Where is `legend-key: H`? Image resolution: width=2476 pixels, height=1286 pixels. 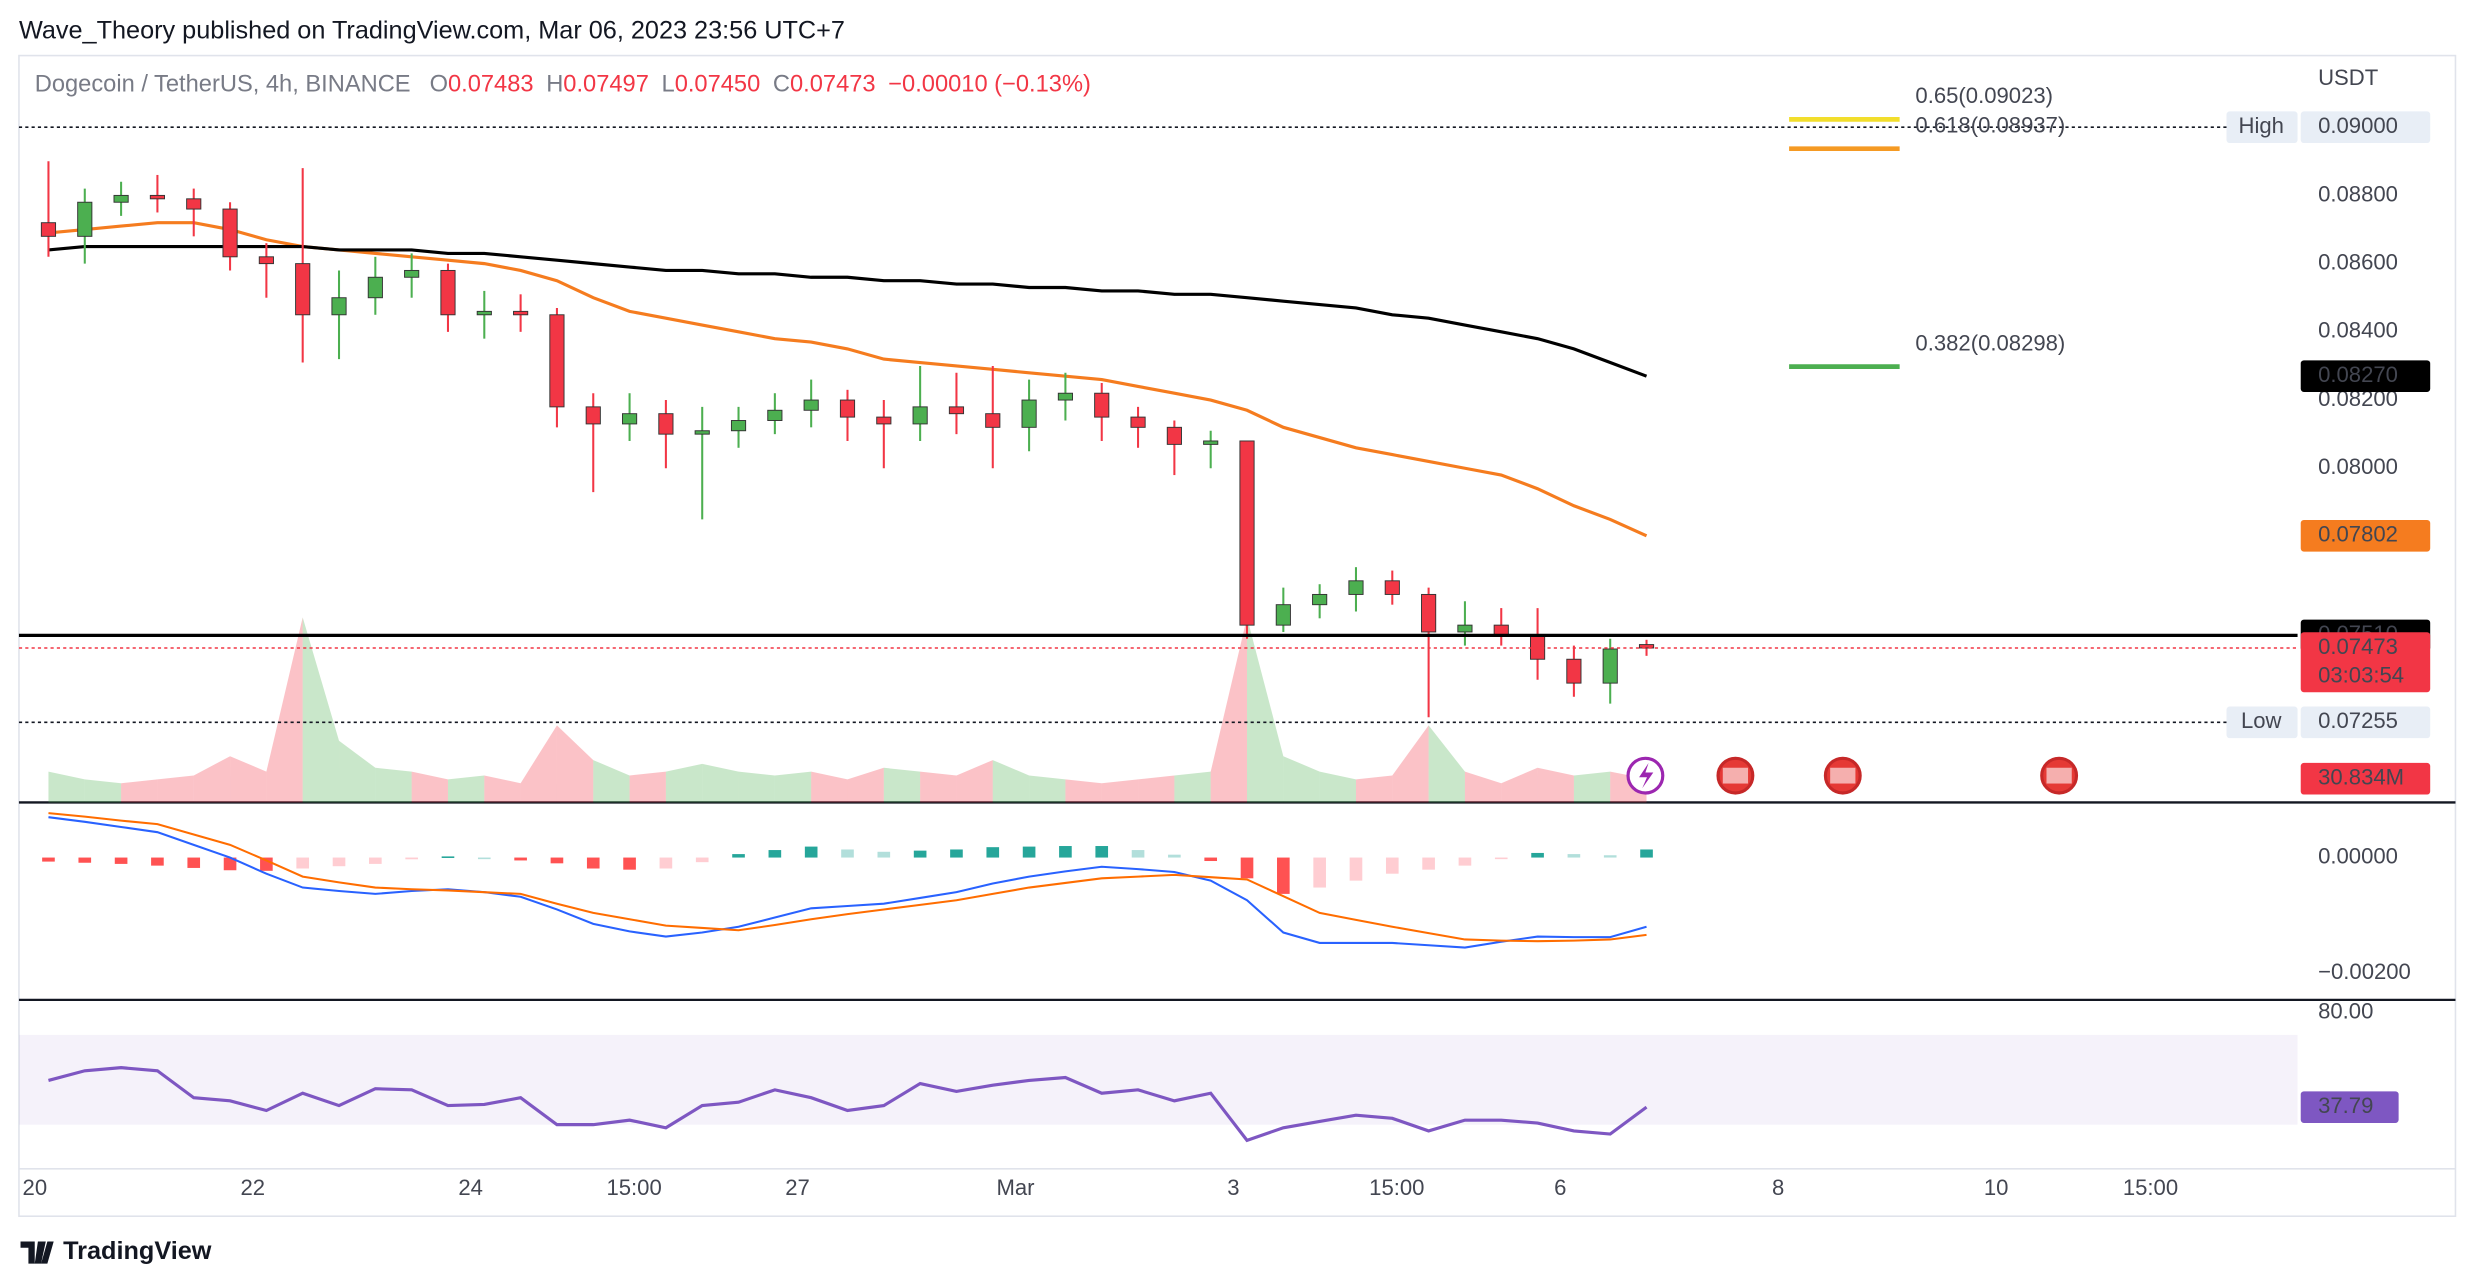 legend-key: H is located at coordinates (554, 85).